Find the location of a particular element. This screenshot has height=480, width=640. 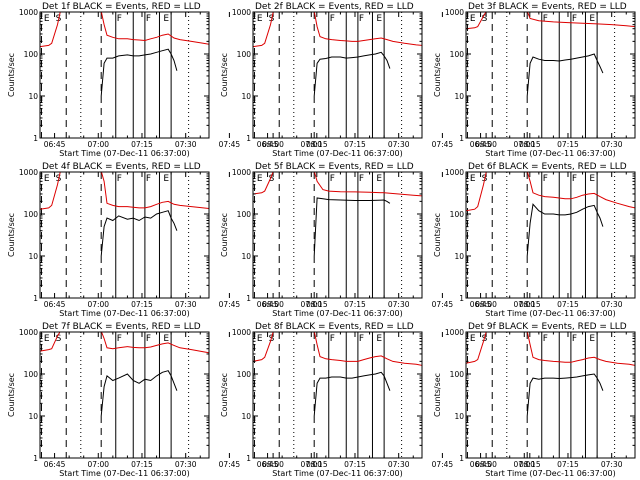

lld-series-line is located at coordinates (337, 30).